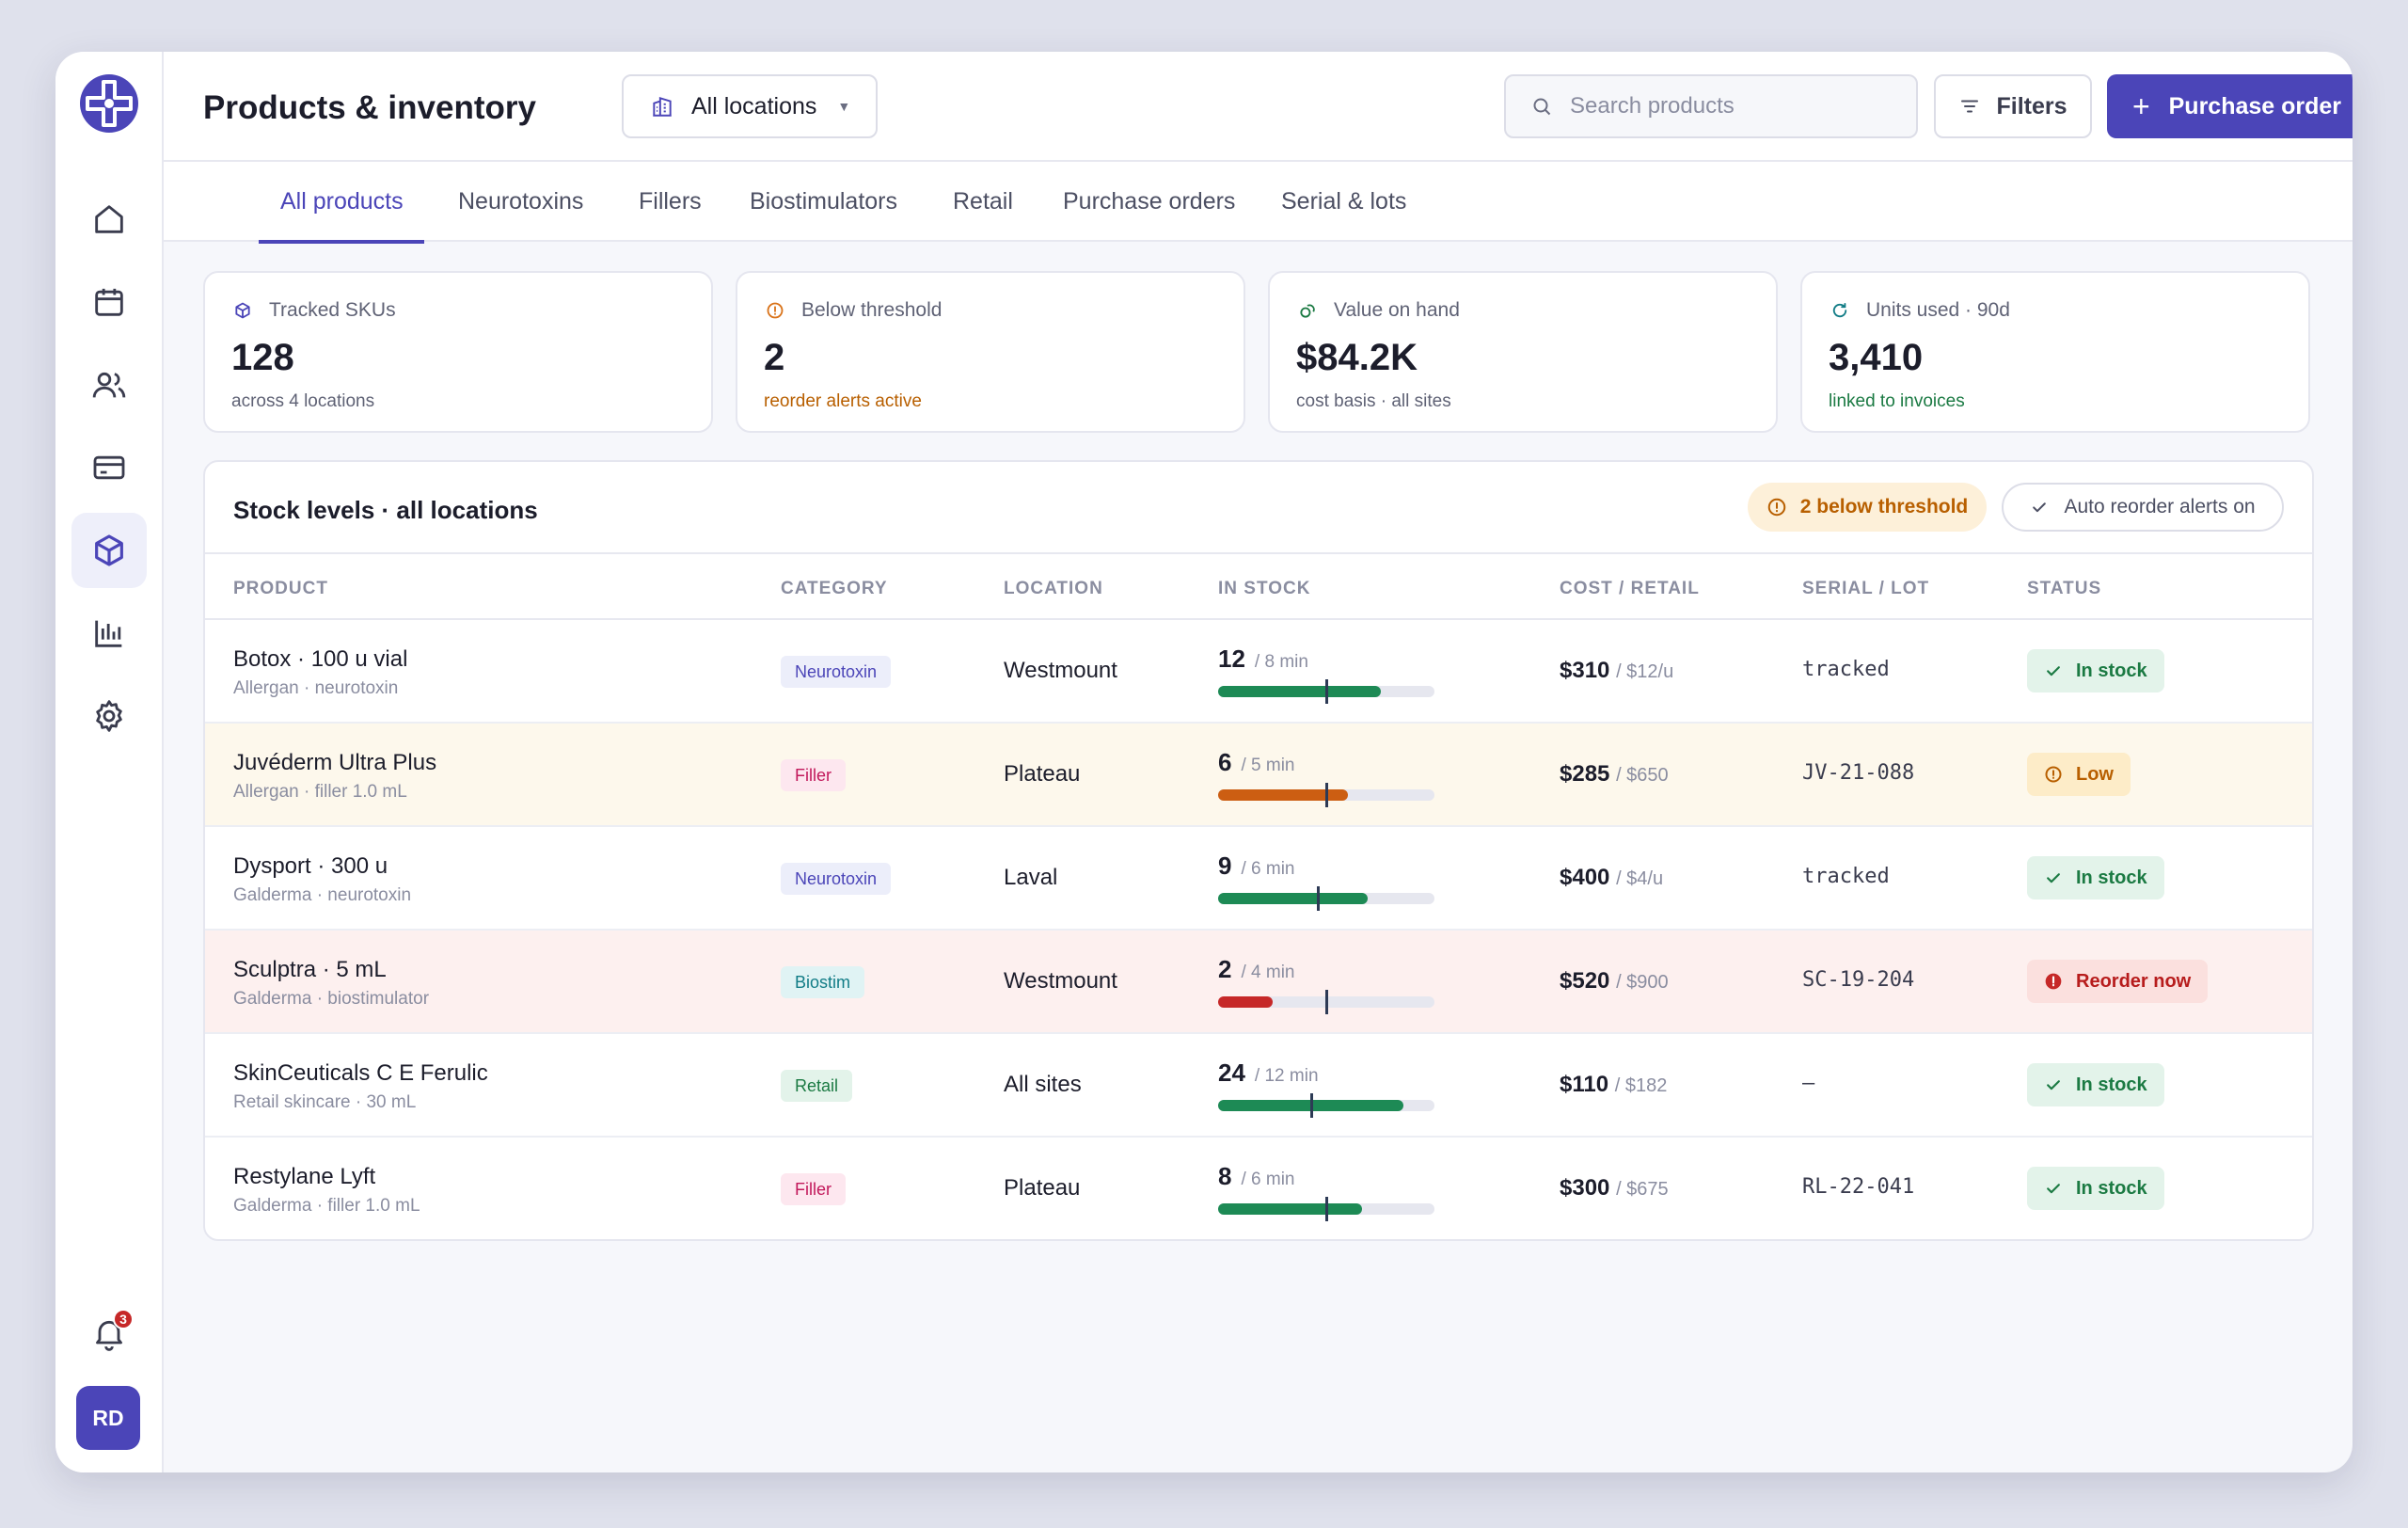 The image size is (2408, 1528). I want to click on status-badge: Reorder now, so click(2118, 982).